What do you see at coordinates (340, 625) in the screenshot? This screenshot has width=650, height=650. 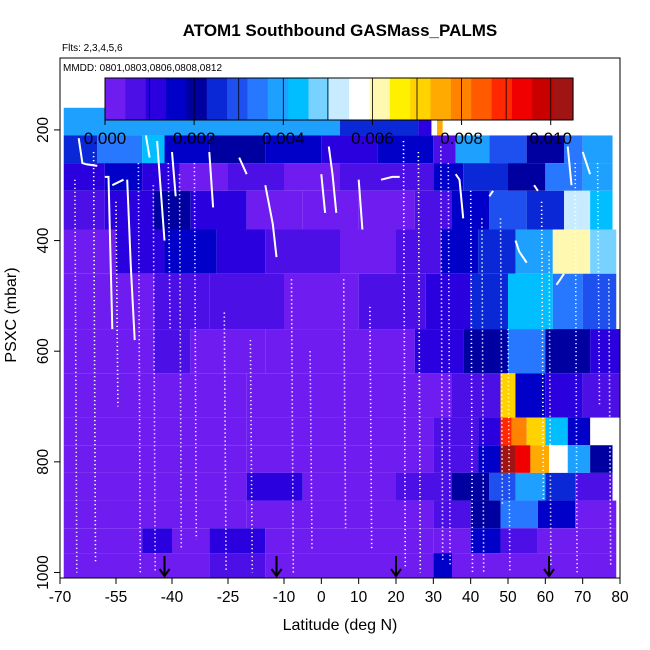 I see `x-axis-label: Latitude (deg N)` at bounding box center [340, 625].